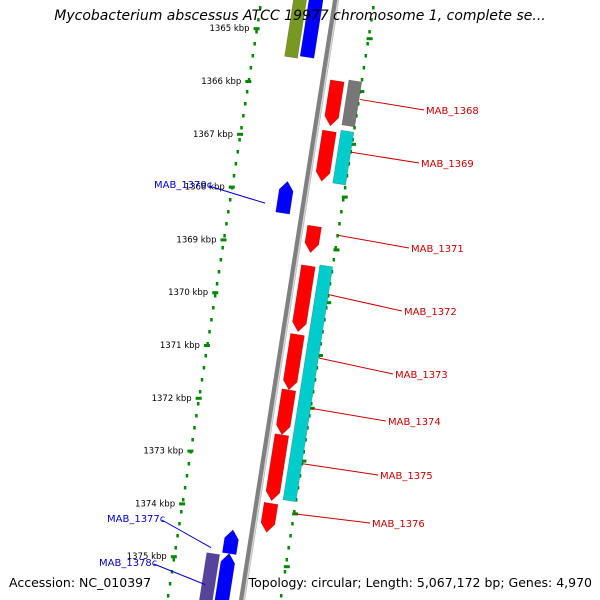 The width and height of the screenshot is (600, 600). What do you see at coordinates (80, 582) in the screenshot?
I see `accession-text: Accession: NC_010397` at bounding box center [80, 582].